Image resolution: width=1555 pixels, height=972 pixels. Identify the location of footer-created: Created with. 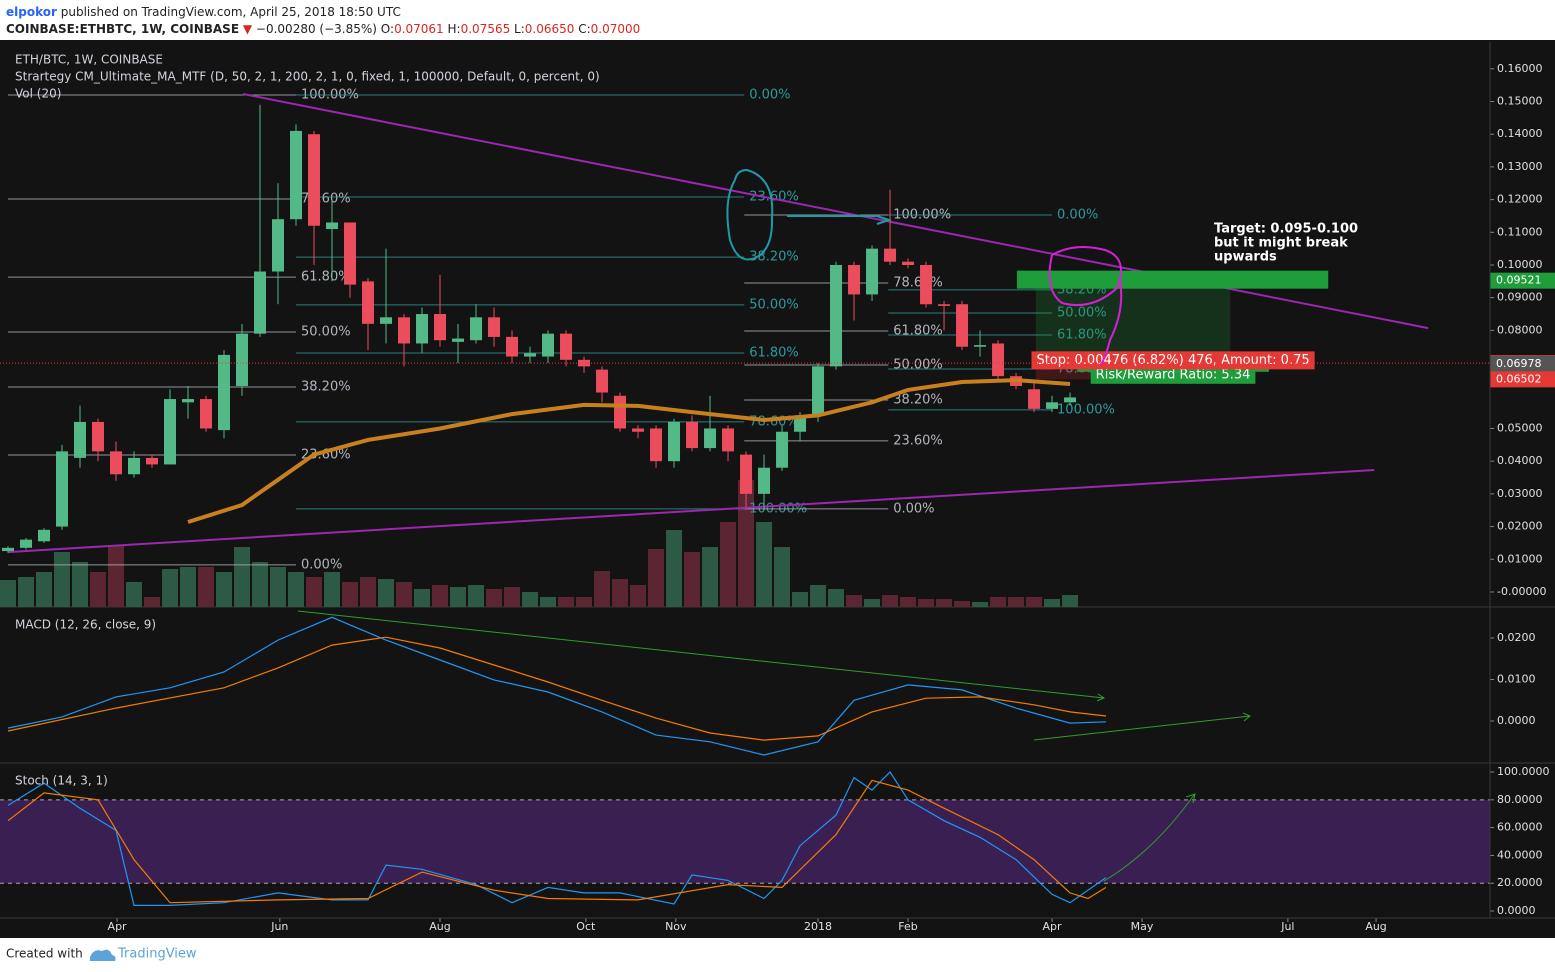
(44, 954).